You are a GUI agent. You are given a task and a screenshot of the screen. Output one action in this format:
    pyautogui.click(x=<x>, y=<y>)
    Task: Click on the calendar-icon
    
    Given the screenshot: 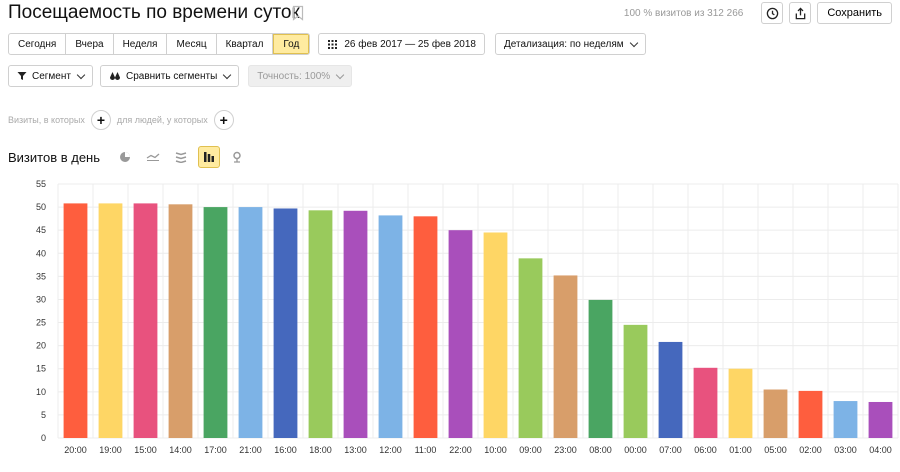 What is the action you would take?
    pyautogui.click(x=333, y=44)
    